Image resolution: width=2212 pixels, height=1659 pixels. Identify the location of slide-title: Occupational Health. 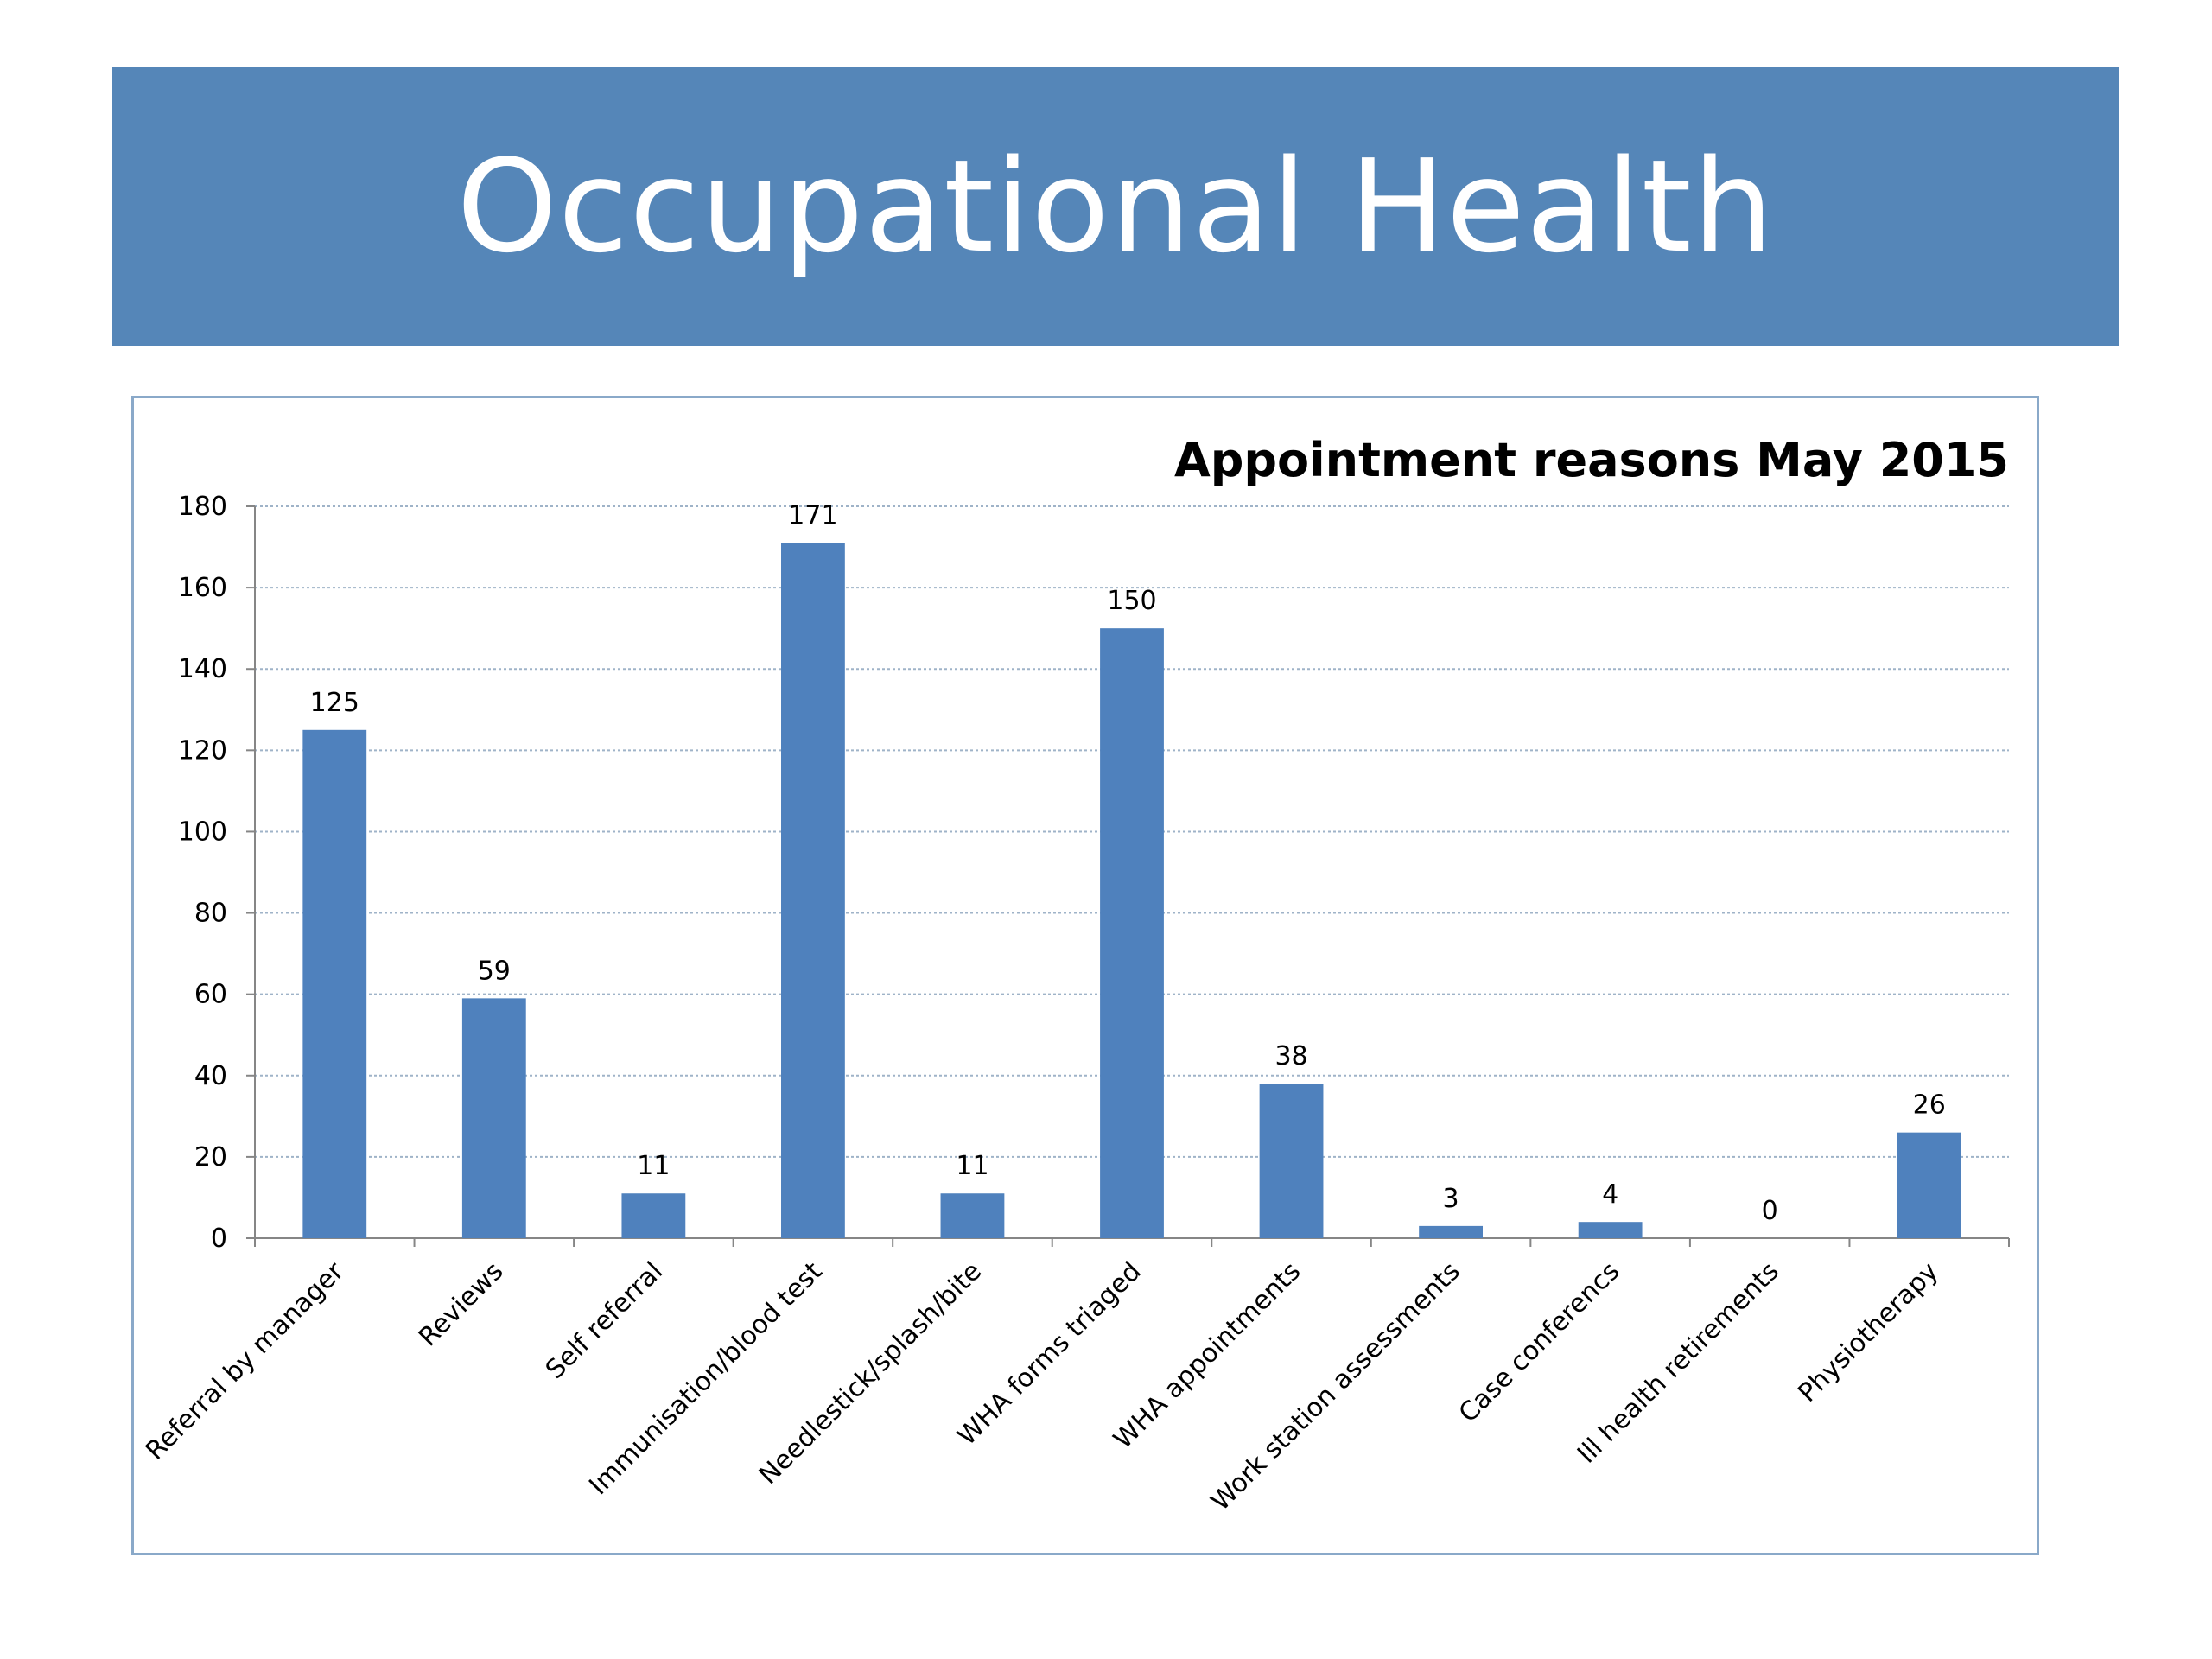
(1115, 206).